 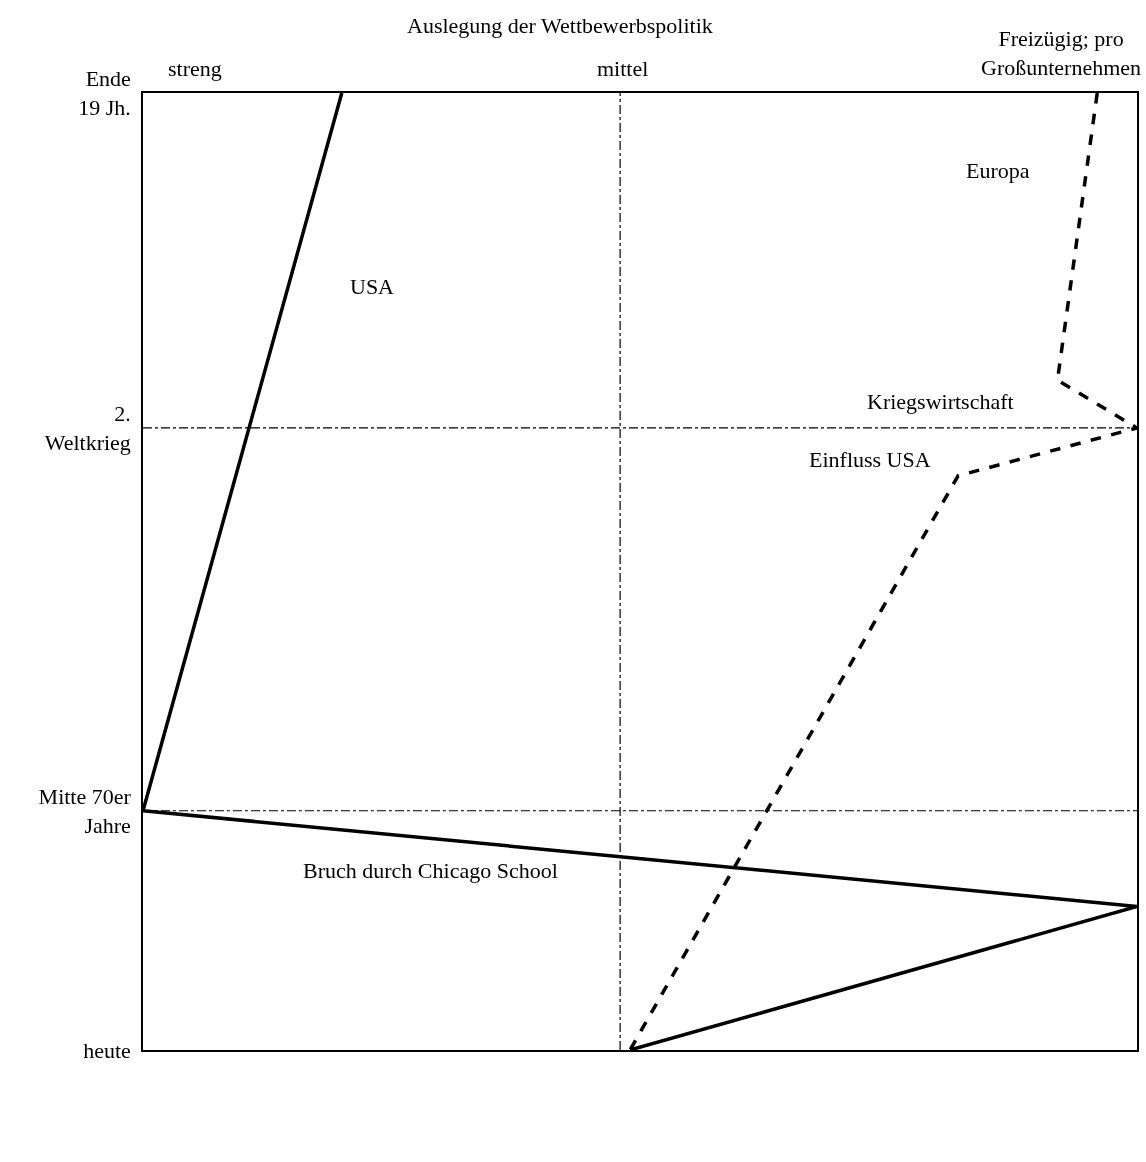 I want to click on annotation: Einfluss USA, so click(x=870, y=459).